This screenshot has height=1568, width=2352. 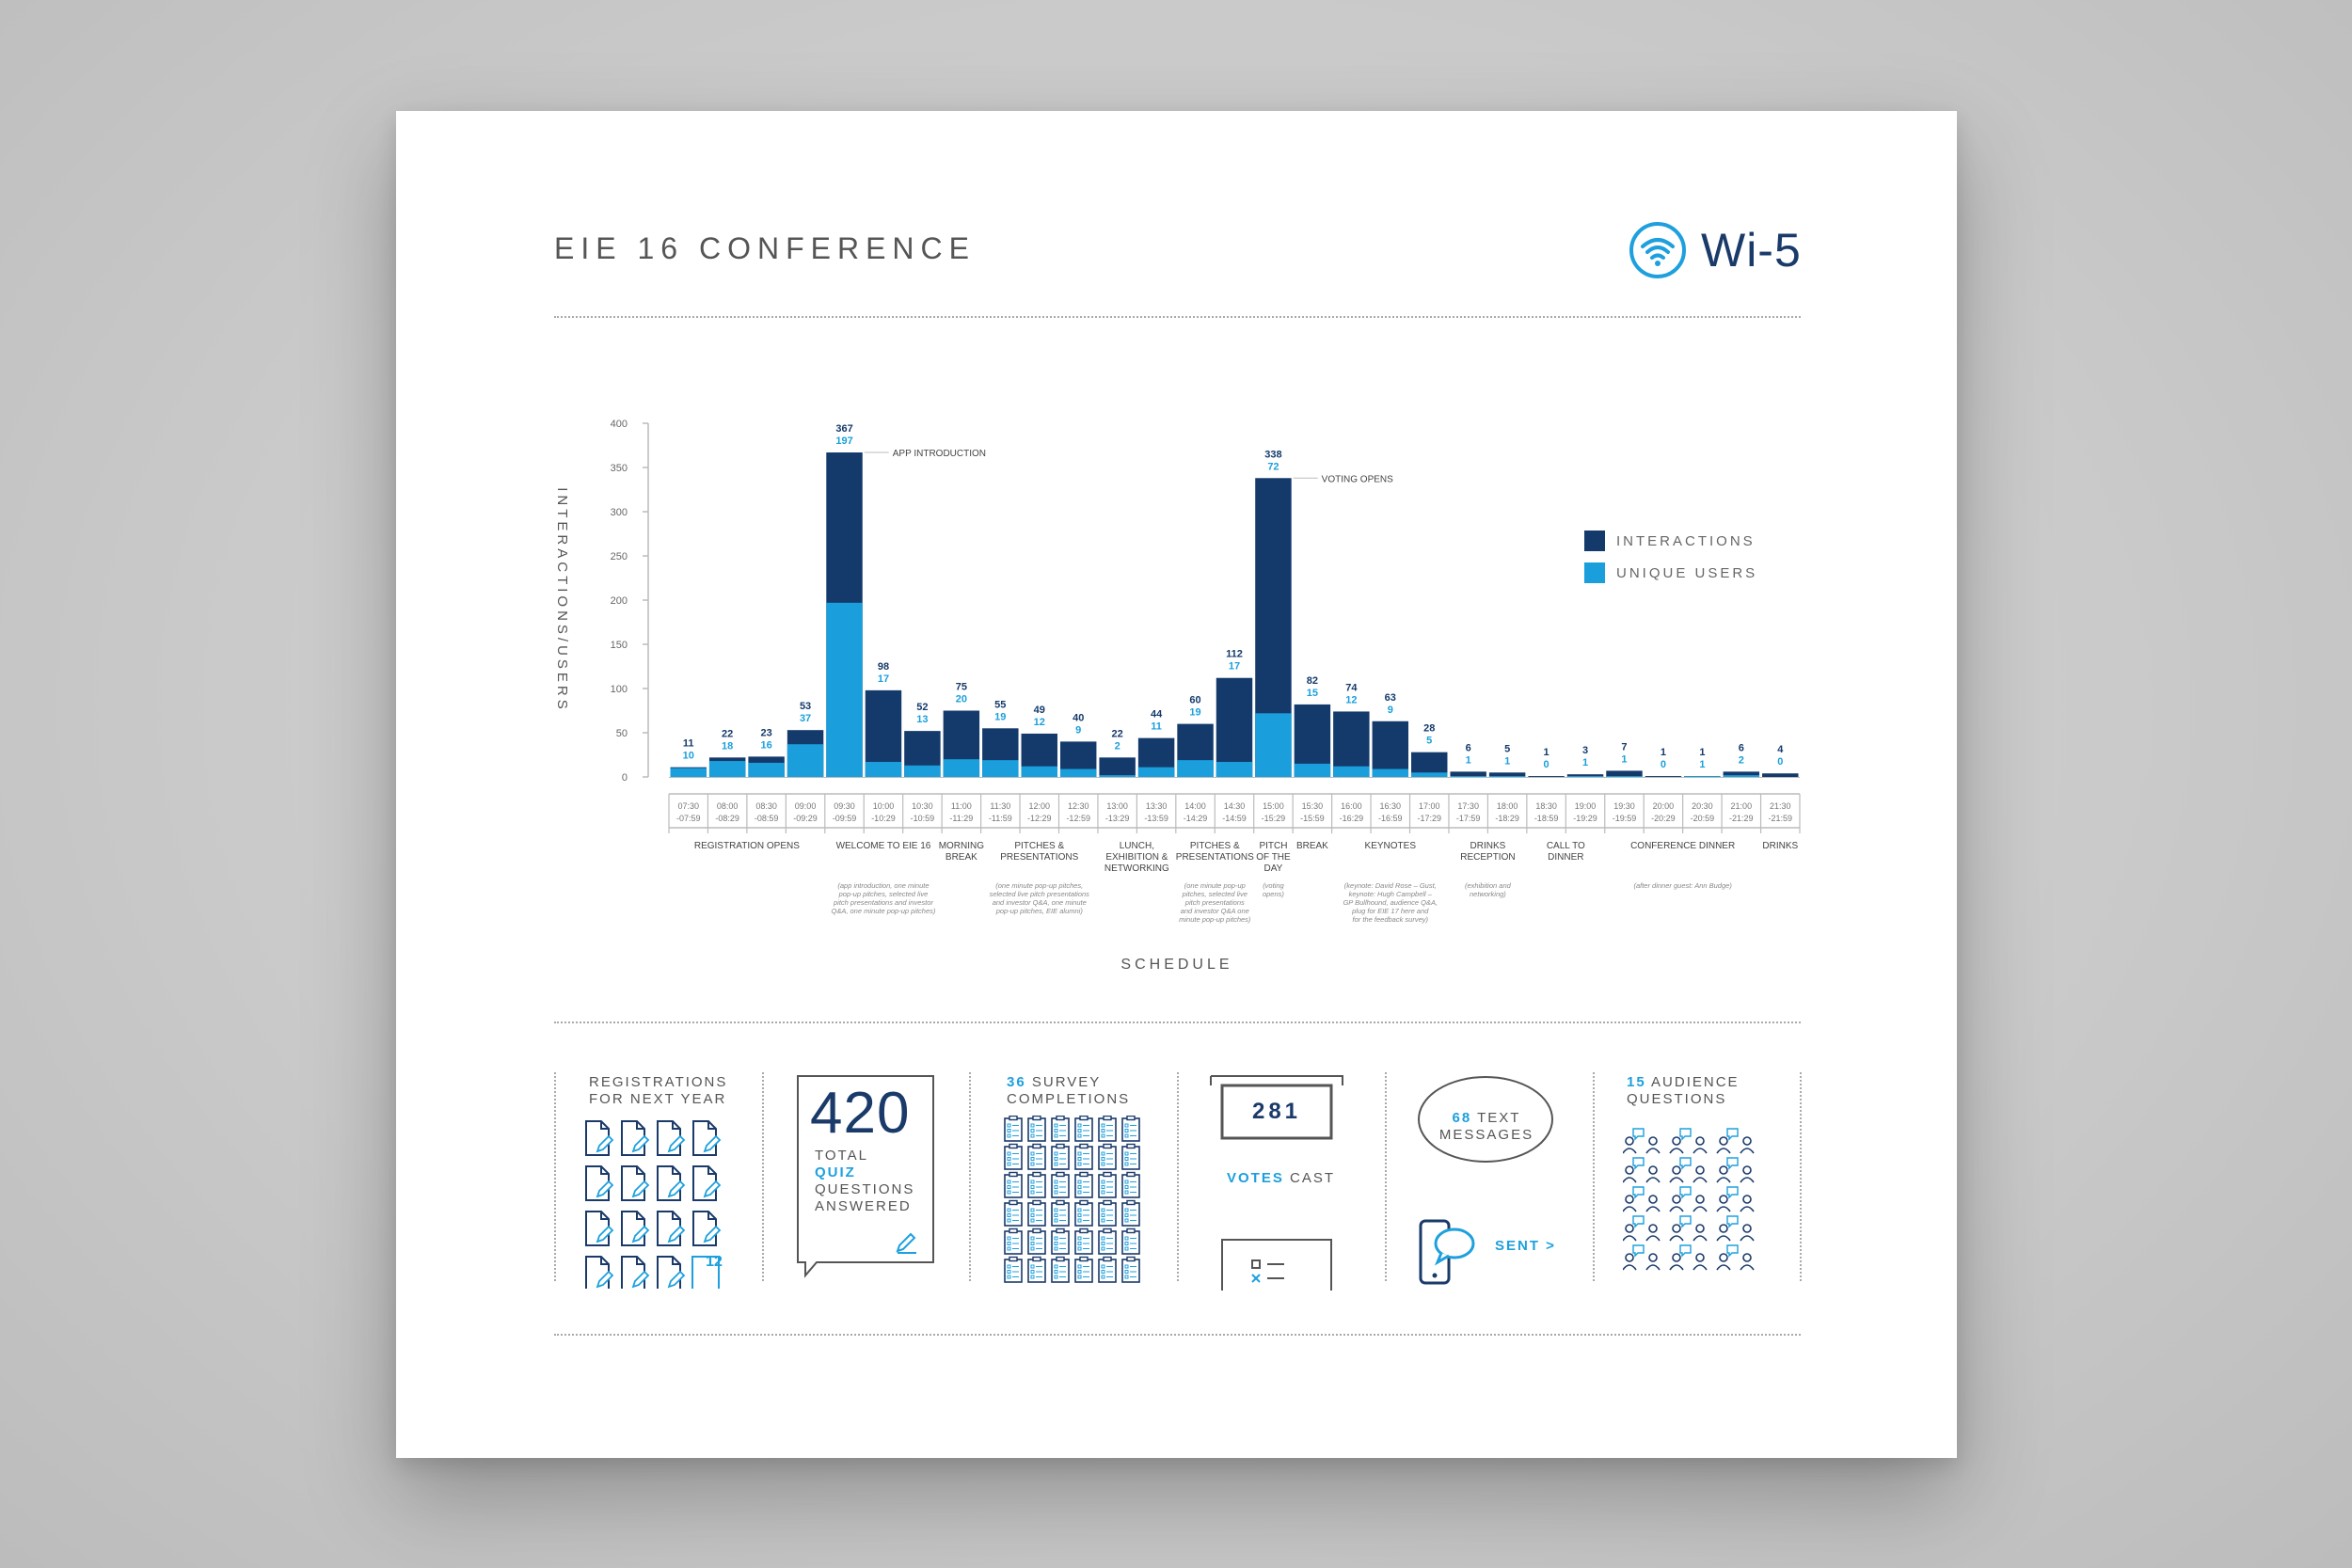 I want to click on x-tick-label: 10:30, so click(x=922, y=806).